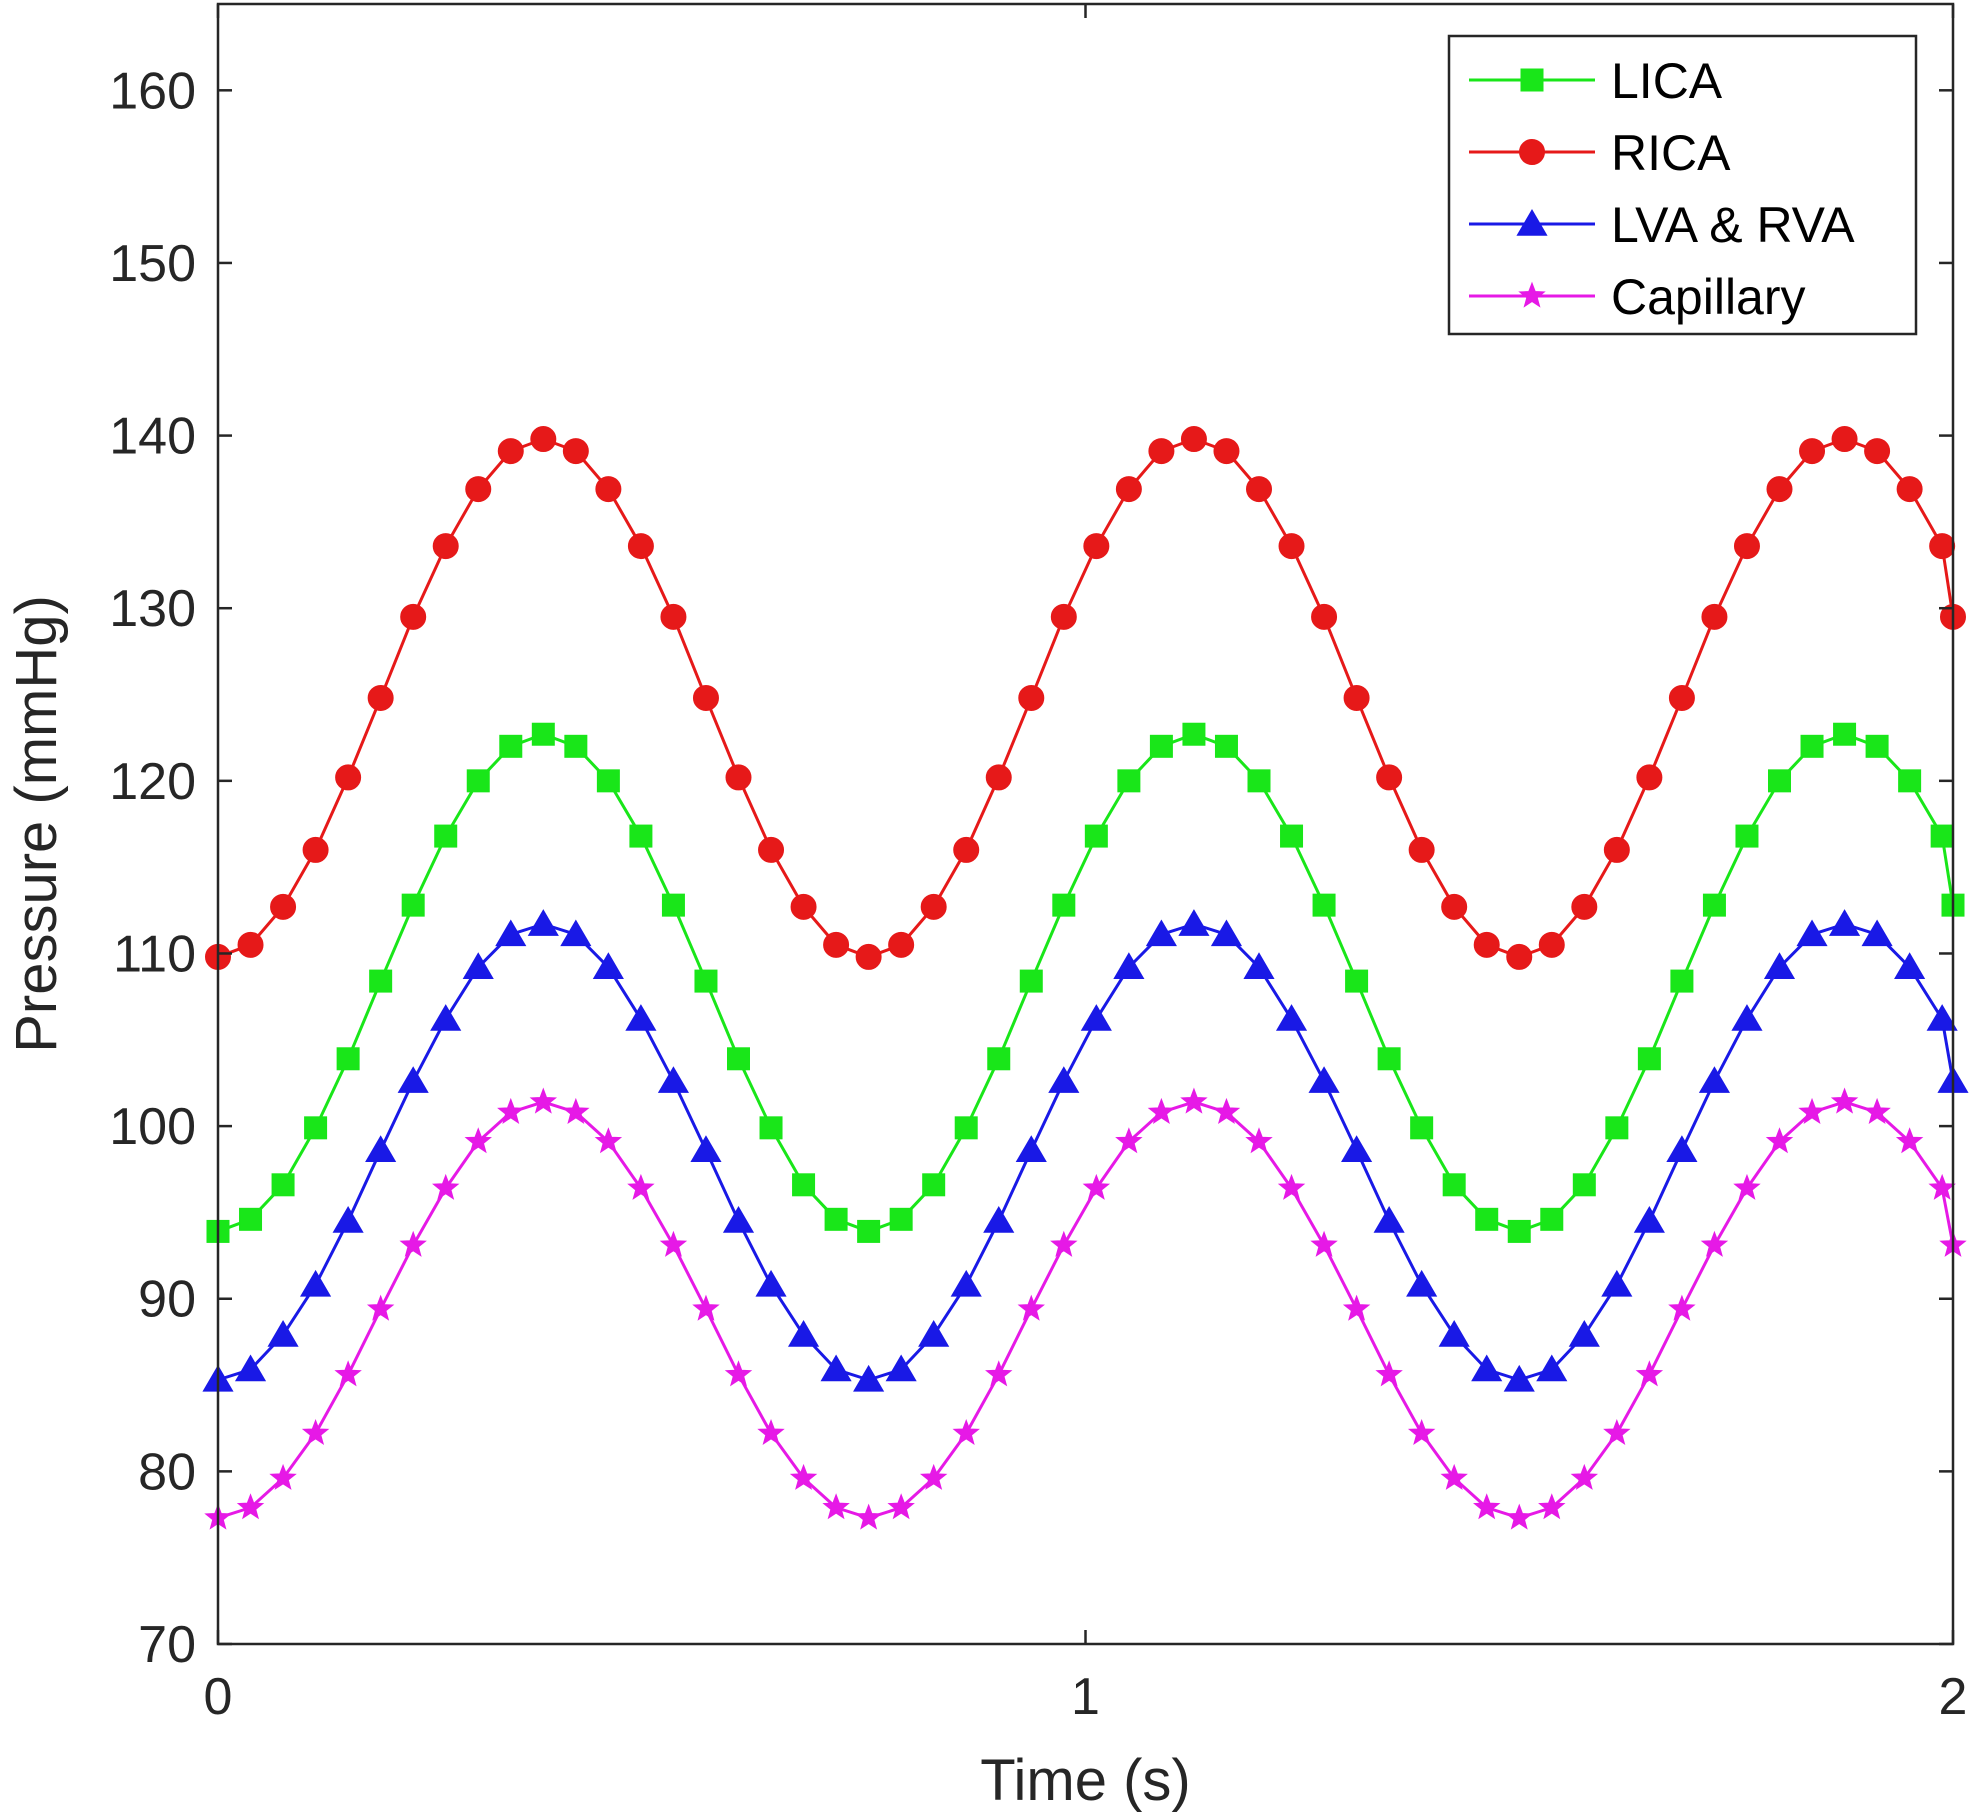 The image size is (1985, 1819). I want to click on y-tick-label: 130, so click(152, 609).